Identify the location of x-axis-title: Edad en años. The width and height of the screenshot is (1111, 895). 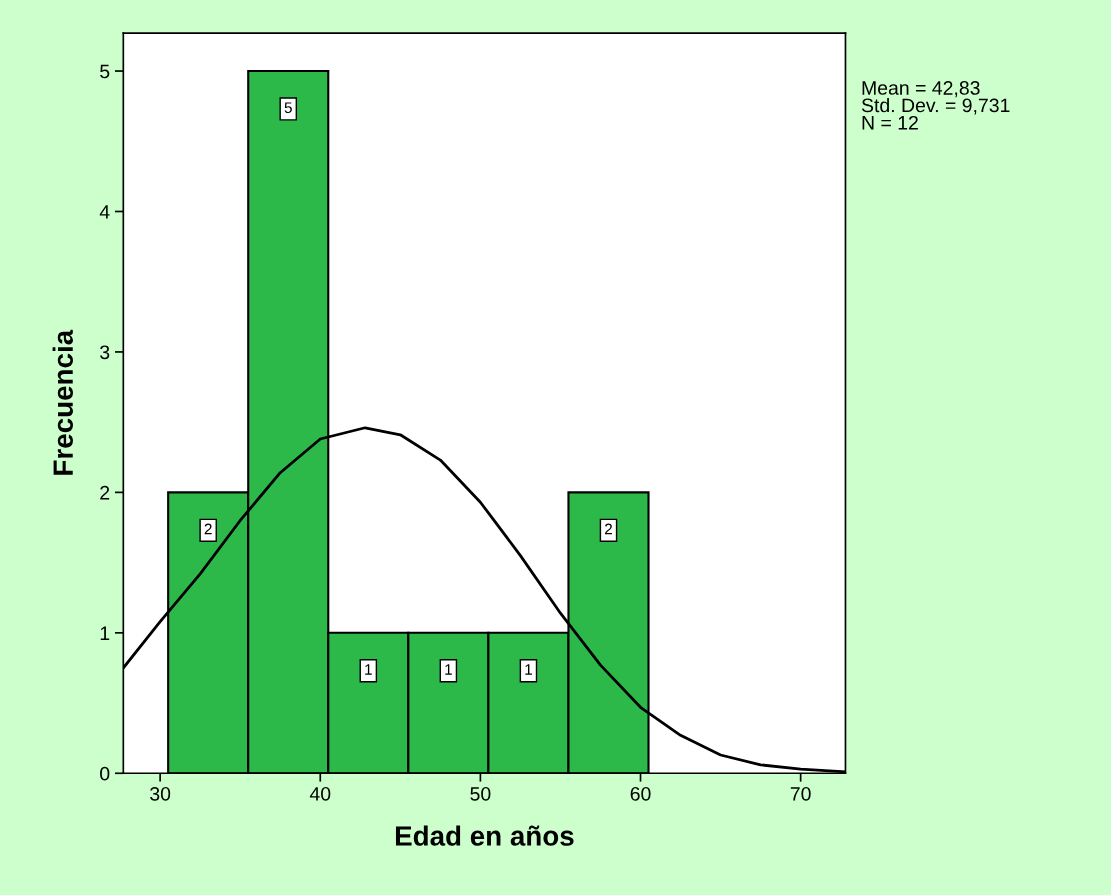
(484, 835).